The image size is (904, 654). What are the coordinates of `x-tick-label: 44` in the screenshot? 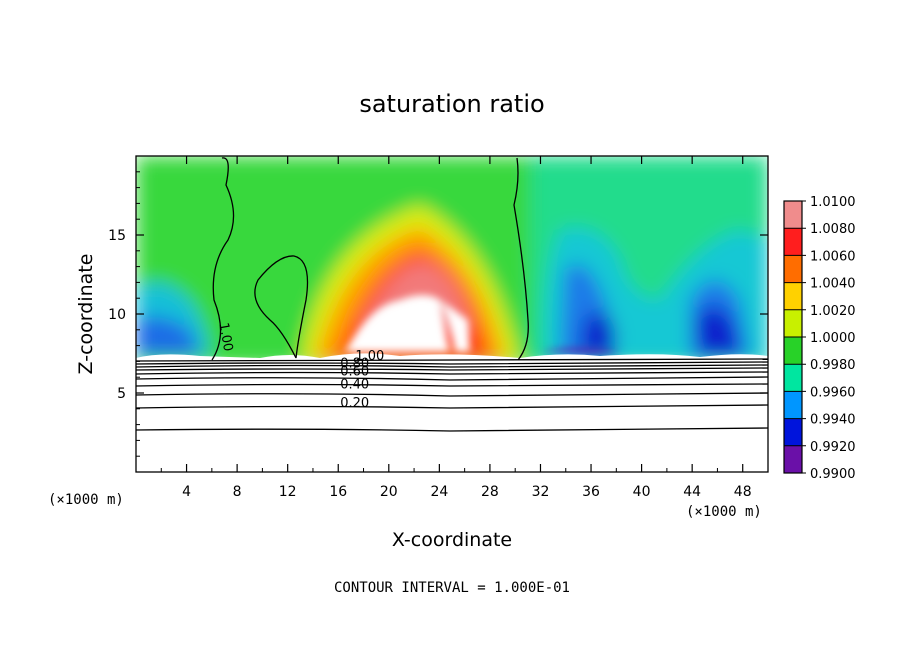 It's located at (692, 492).